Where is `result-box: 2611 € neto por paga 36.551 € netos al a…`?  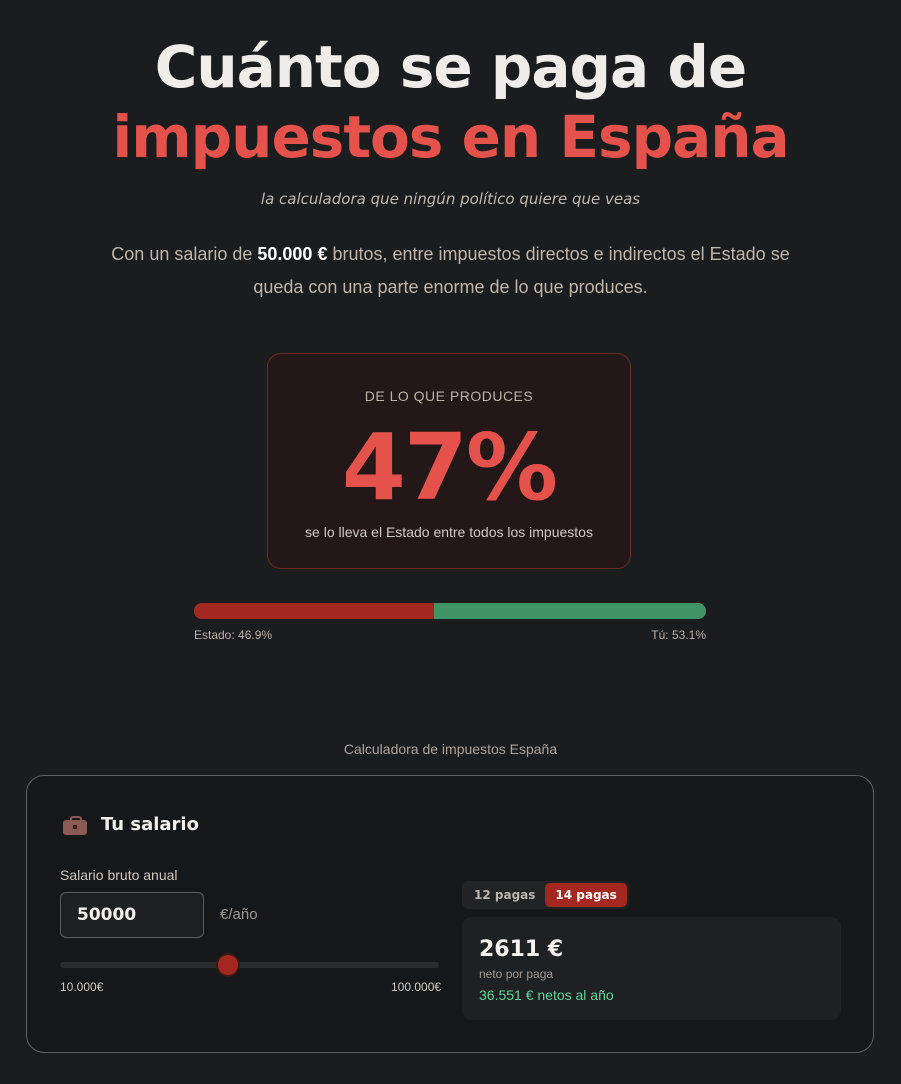 result-box: 2611 € neto por paga 36.551 € netos al a… is located at coordinates (651, 968).